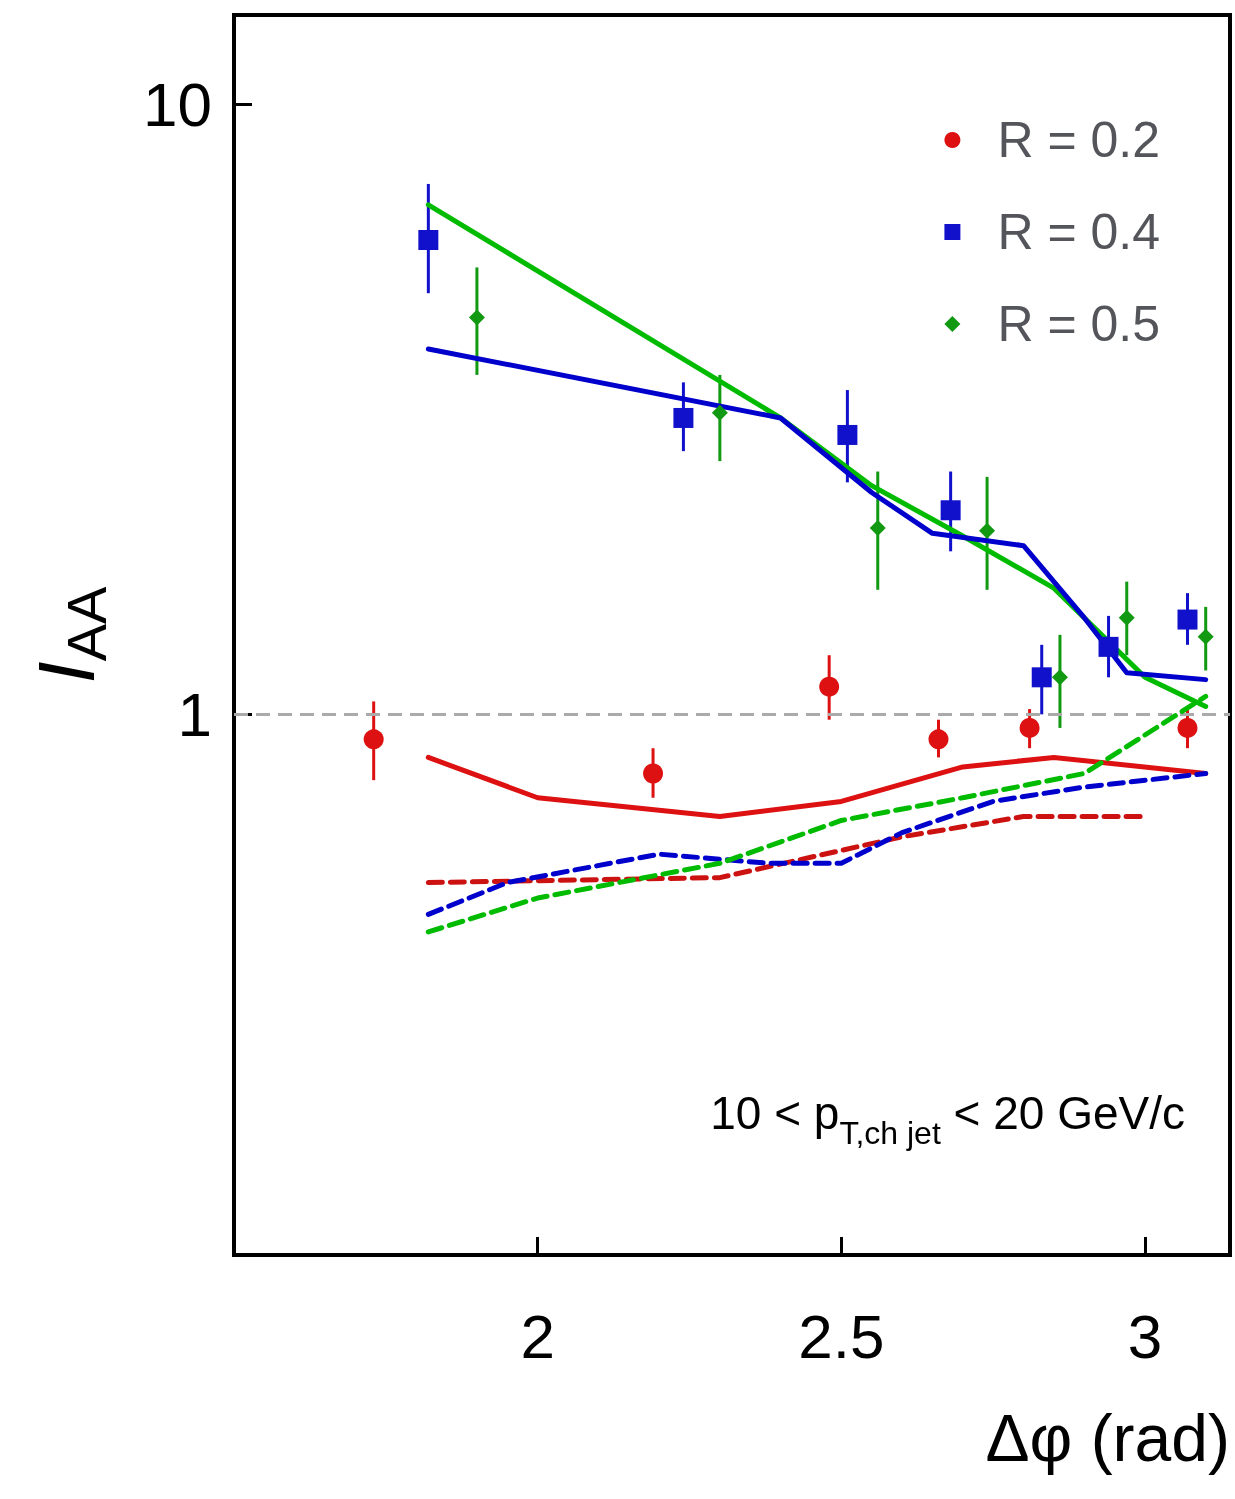 The image size is (1235, 1499). What do you see at coordinates (1145, 1336) in the screenshot?
I see `x-tick-label: 3` at bounding box center [1145, 1336].